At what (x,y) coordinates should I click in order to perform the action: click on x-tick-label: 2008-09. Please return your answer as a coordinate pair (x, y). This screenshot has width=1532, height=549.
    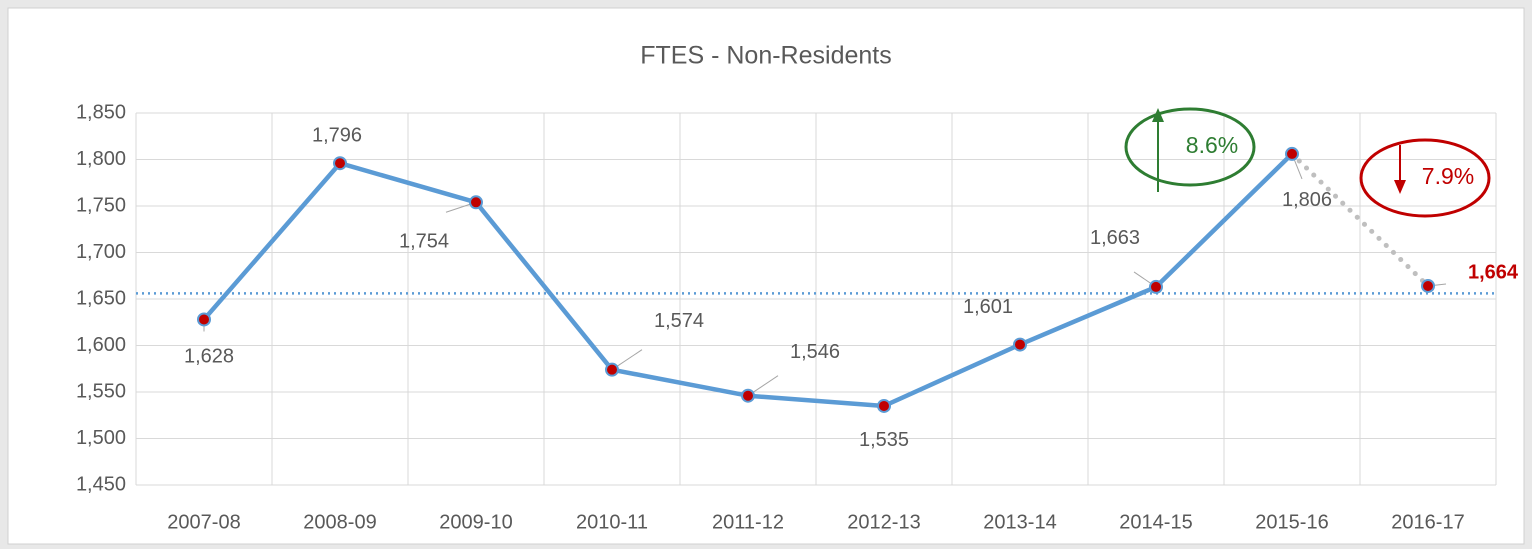
    Looking at the image, I should click on (339, 522).